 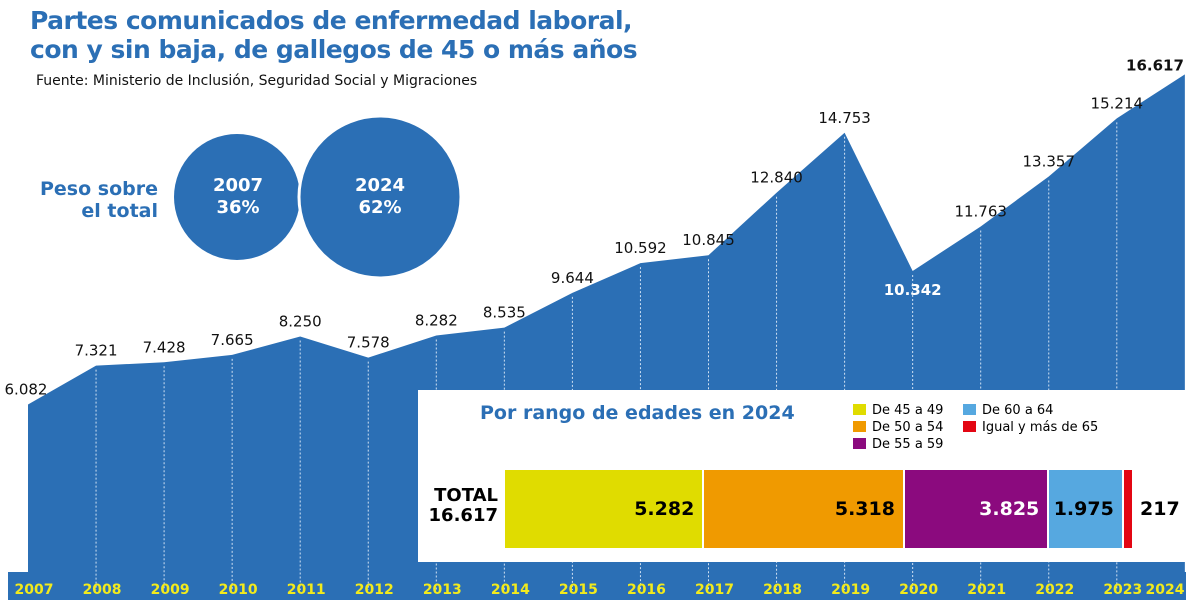 I want to click on data-label: 6.082, so click(x=26, y=389).